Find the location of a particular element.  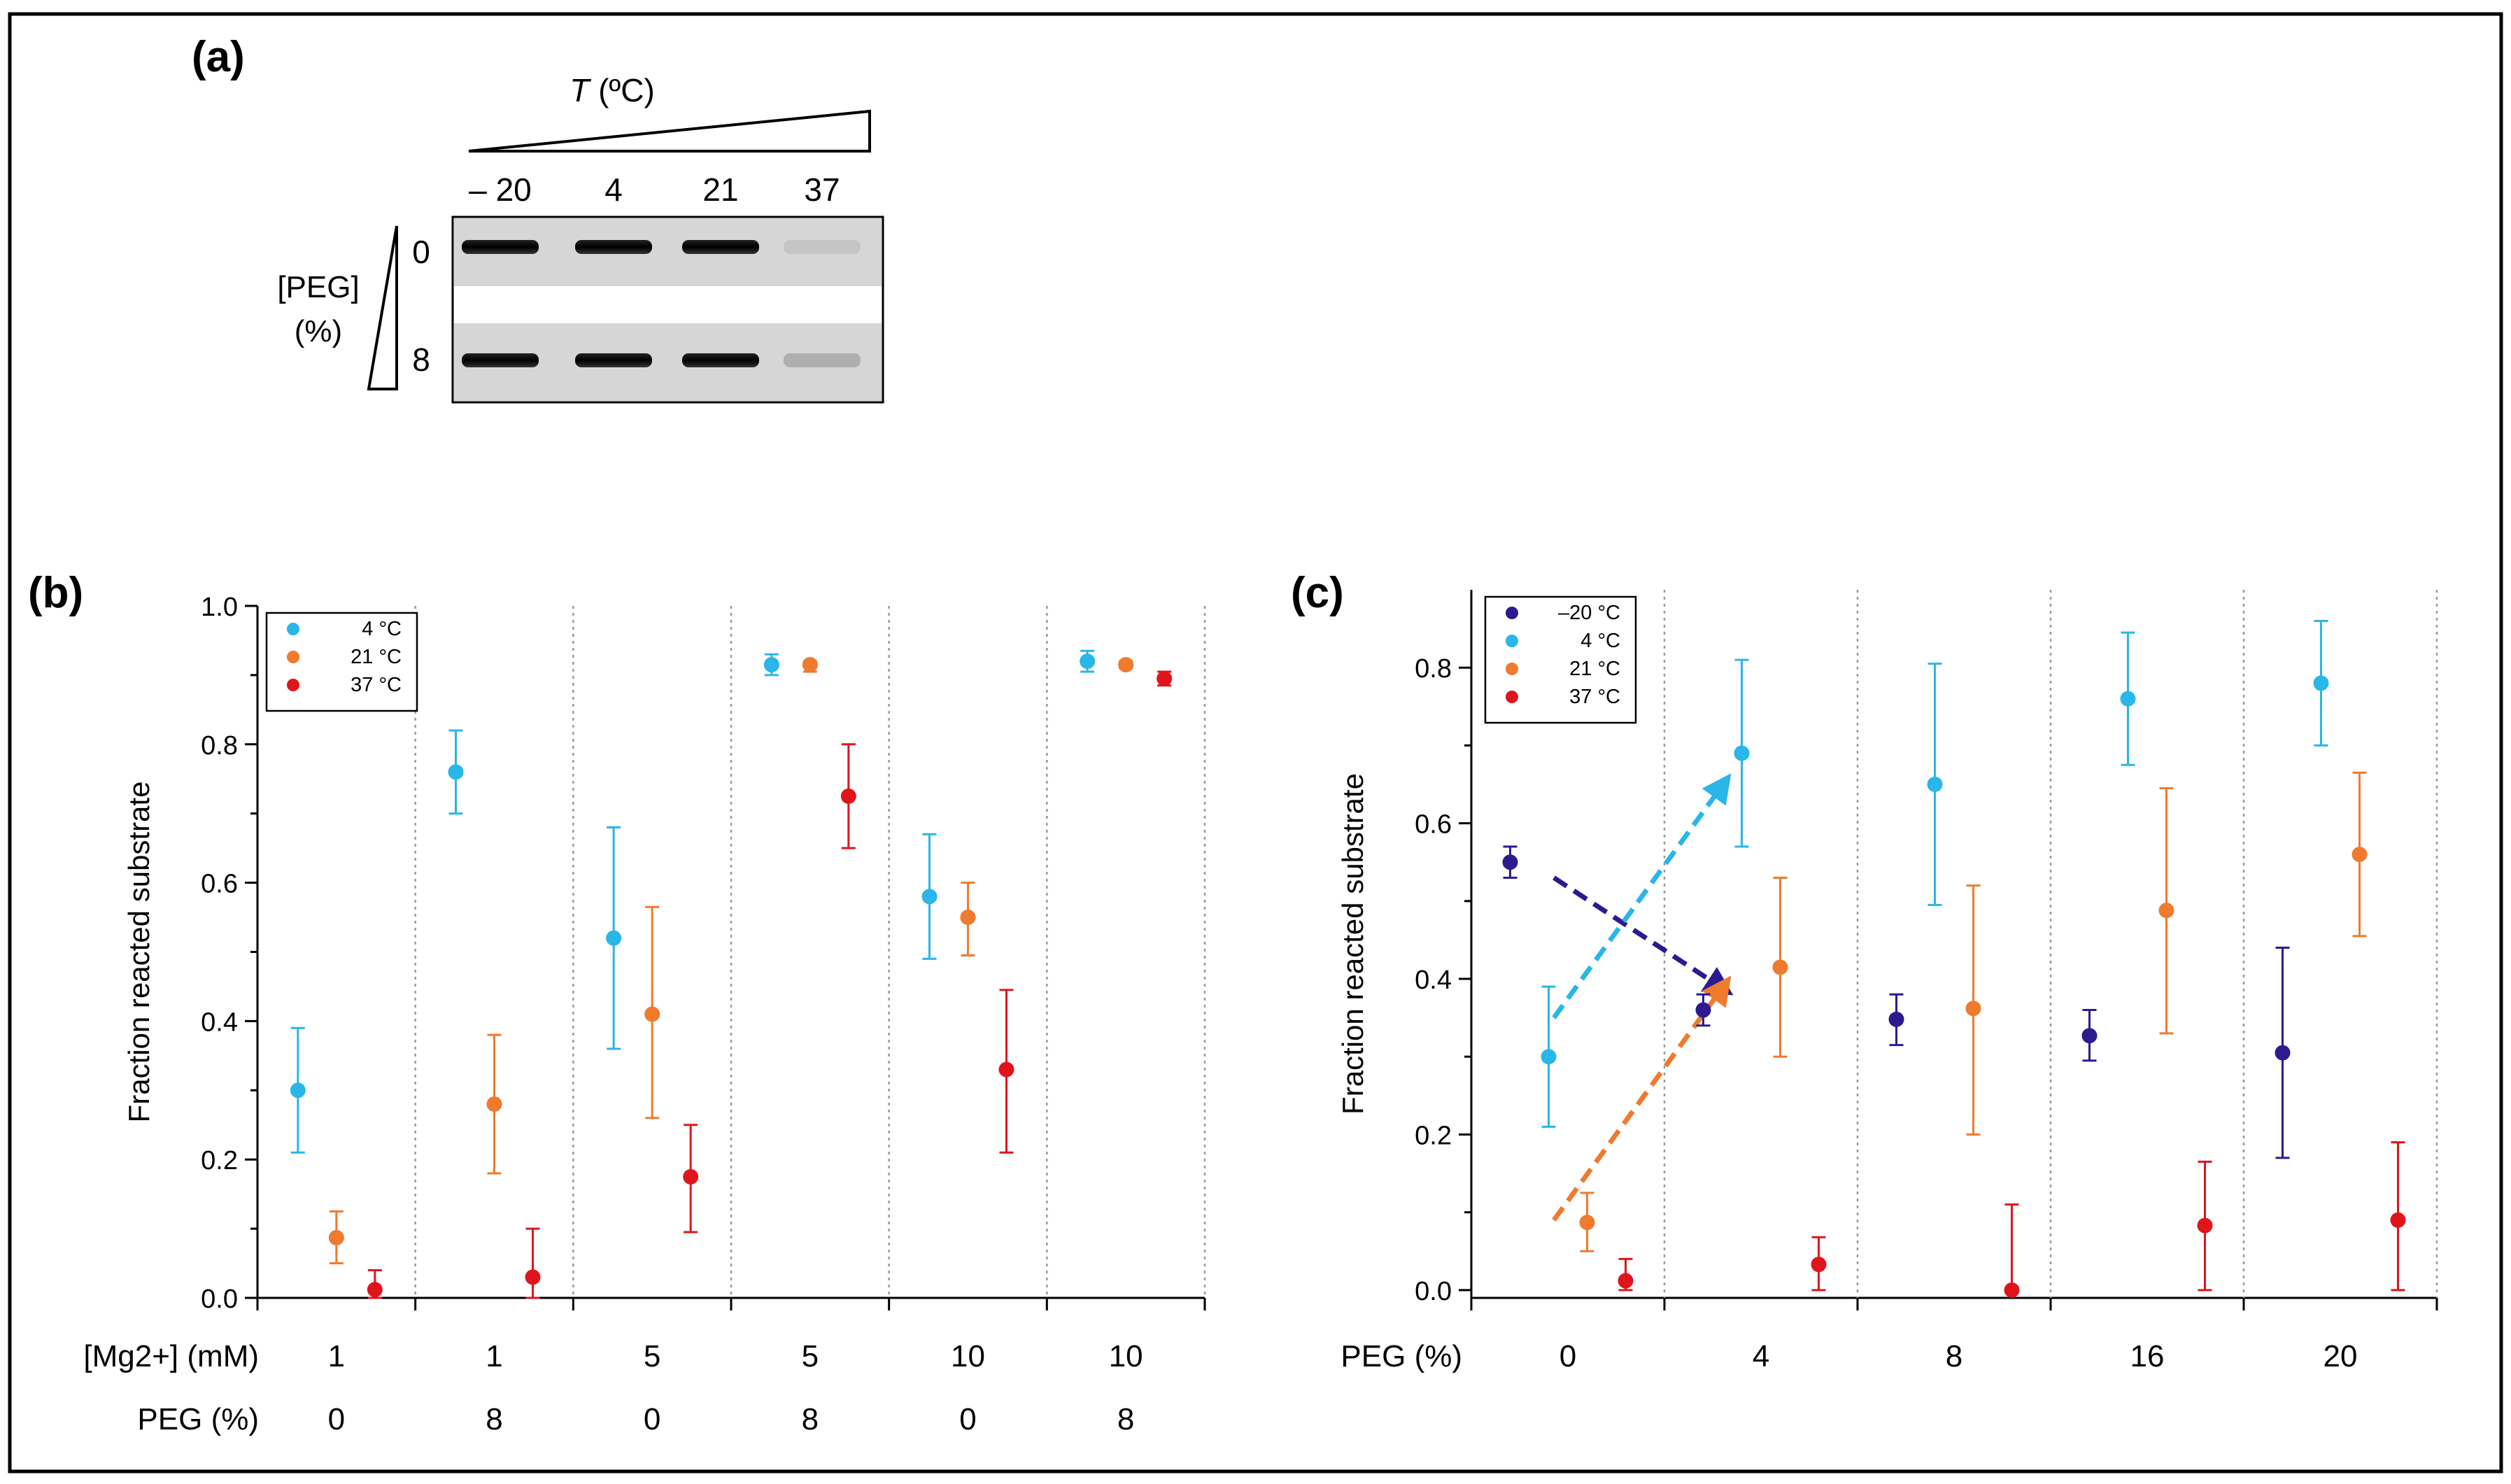

peg-axis-title-line1: [PEG] is located at coordinates (318, 287).